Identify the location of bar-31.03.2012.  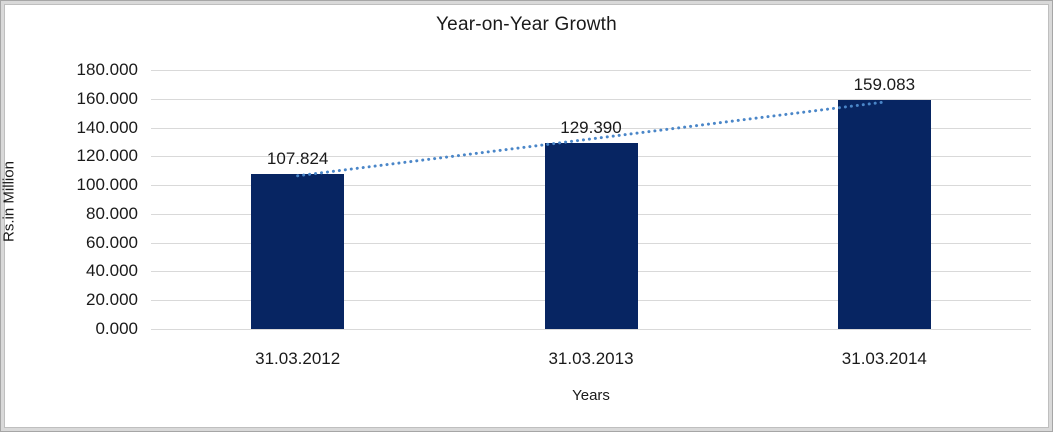
(298, 251).